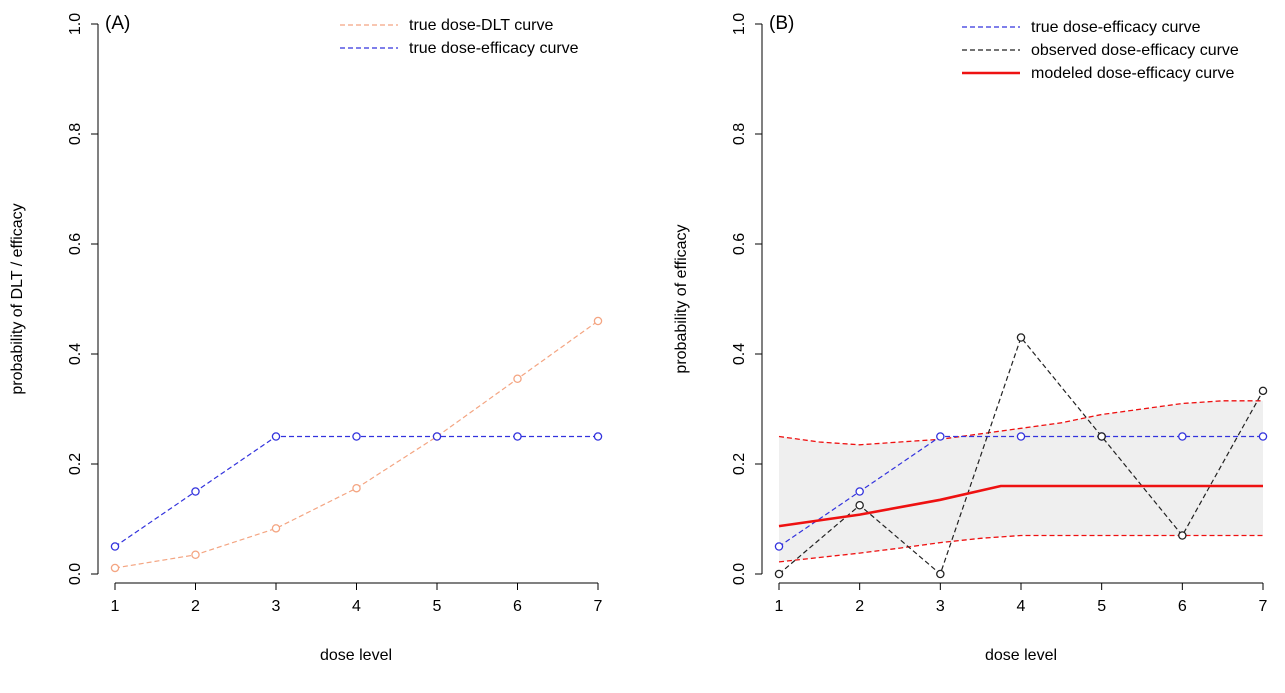 This screenshot has height=693, width=1285. Describe the element at coordinates (1021, 481) in the screenshot. I see `confidence-band` at that location.